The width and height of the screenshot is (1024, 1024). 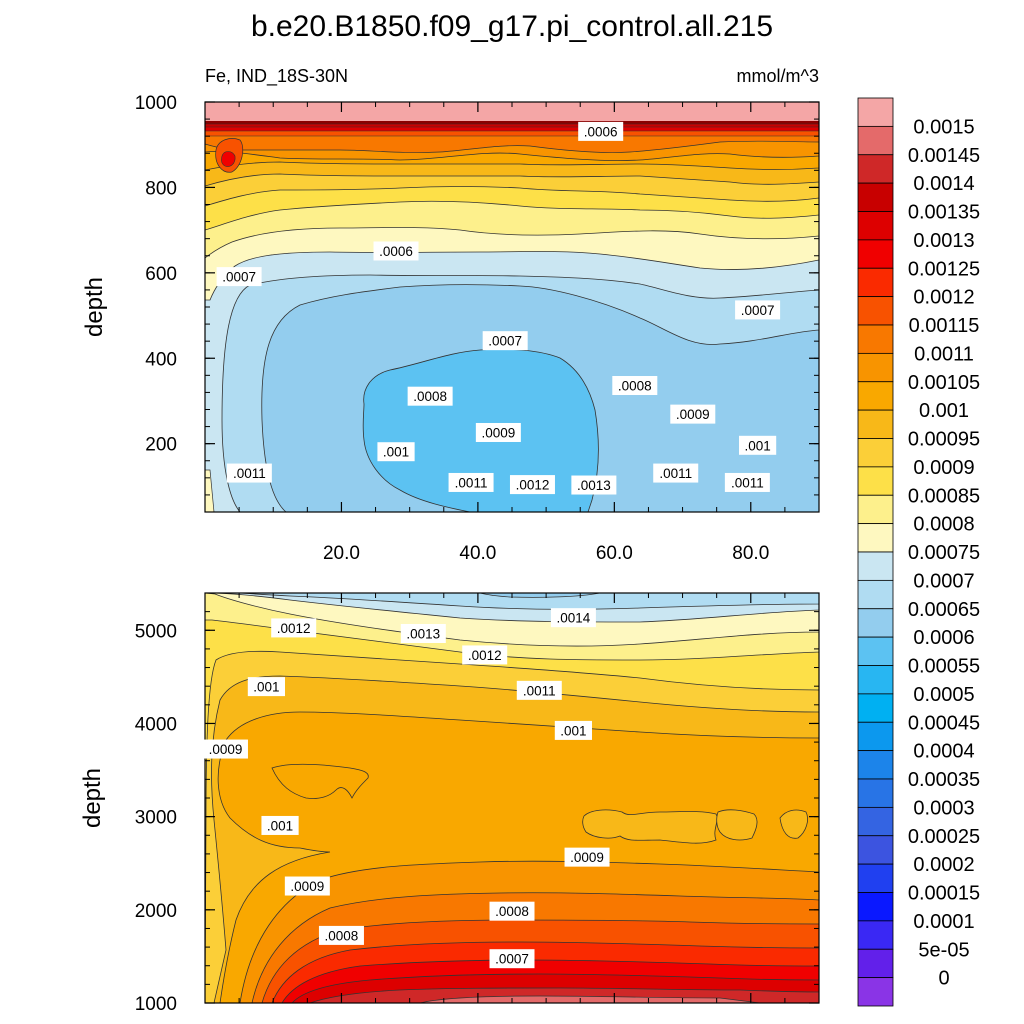 What do you see at coordinates (396, 452) in the screenshot?
I see `contour-label-text: .001` at bounding box center [396, 452].